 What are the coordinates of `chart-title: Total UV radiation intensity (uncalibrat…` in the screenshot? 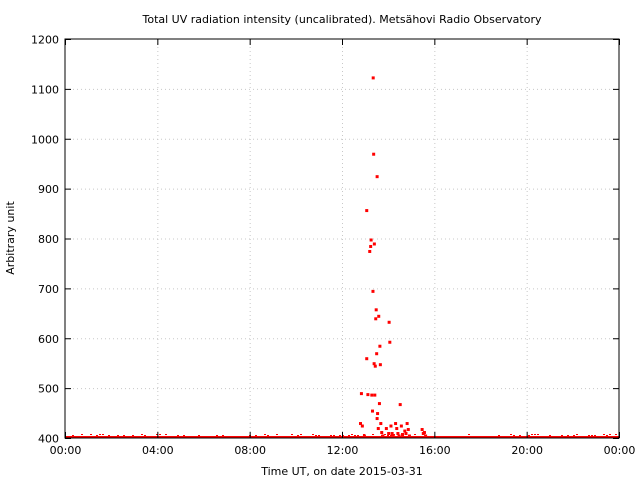 It's located at (342, 19).